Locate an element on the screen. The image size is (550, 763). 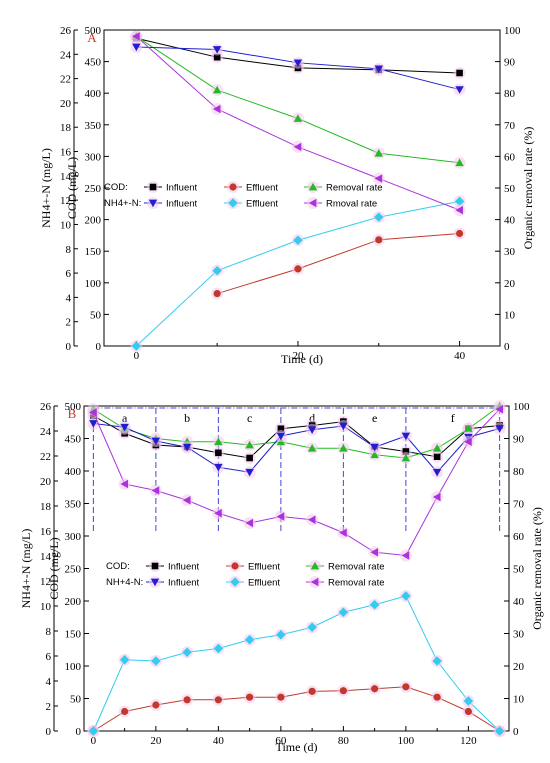
a-series-cod-removal-rate-point-2-shape is located at coordinates (298, 118).